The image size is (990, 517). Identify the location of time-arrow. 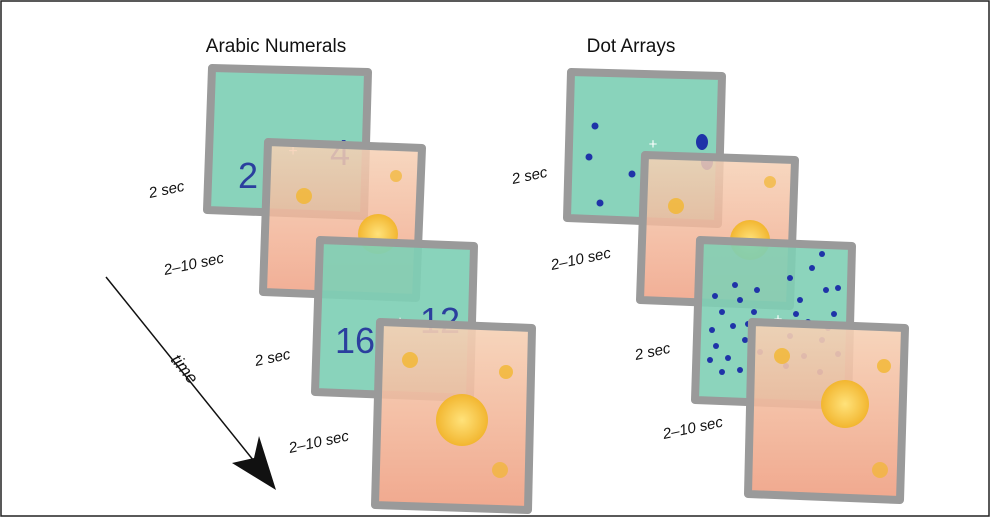
(190, 383).